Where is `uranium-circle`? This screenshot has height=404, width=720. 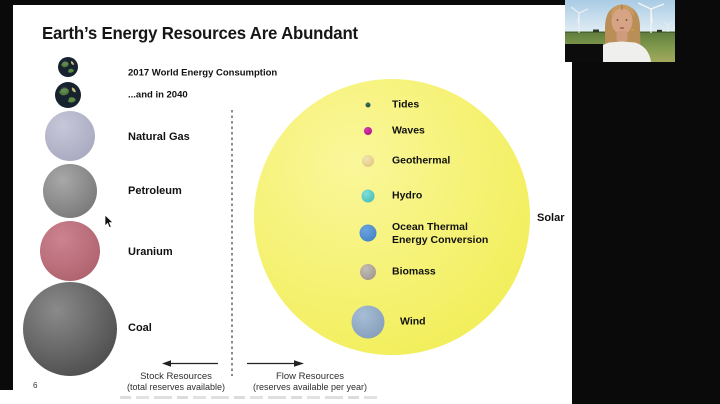
uranium-circle is located at coordinates (70, 251).